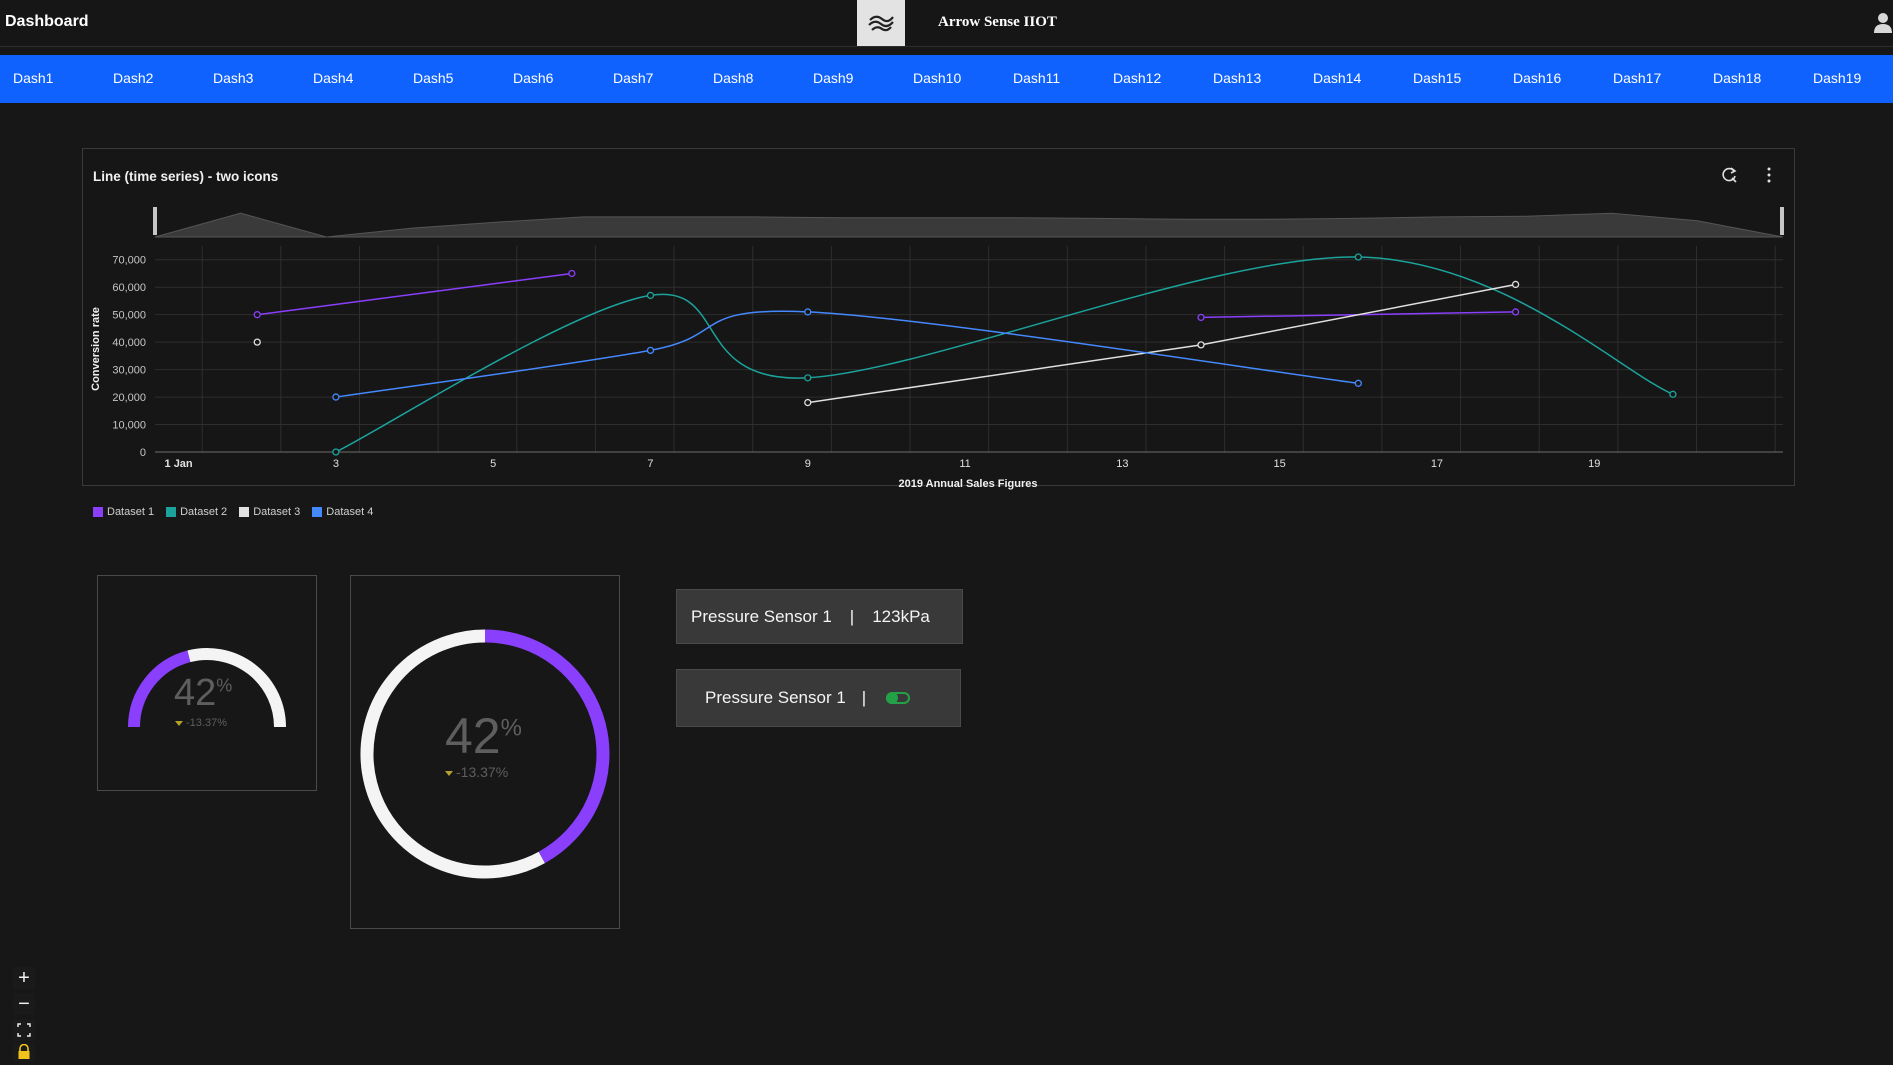 This screenshot has height=1065, width=1893. Describe the element at coordinates (1729, 175) in the screenshot. I see `refresh-icon` at that location.